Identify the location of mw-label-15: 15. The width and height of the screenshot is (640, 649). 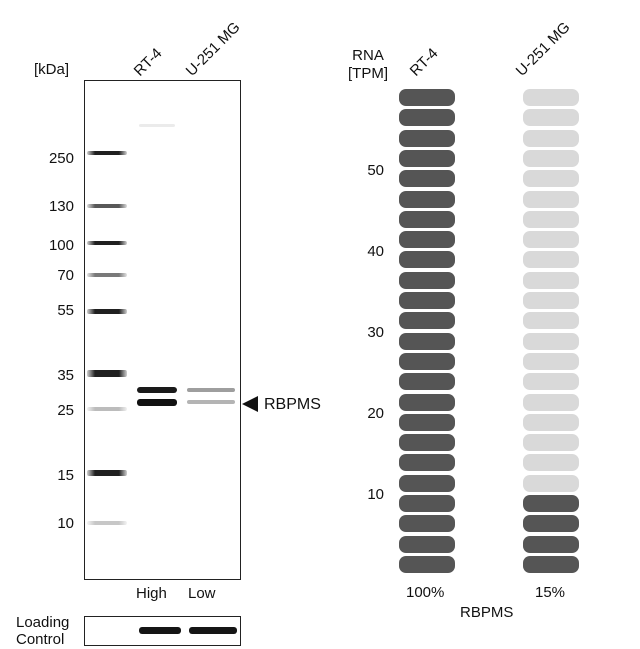
(65, 475).